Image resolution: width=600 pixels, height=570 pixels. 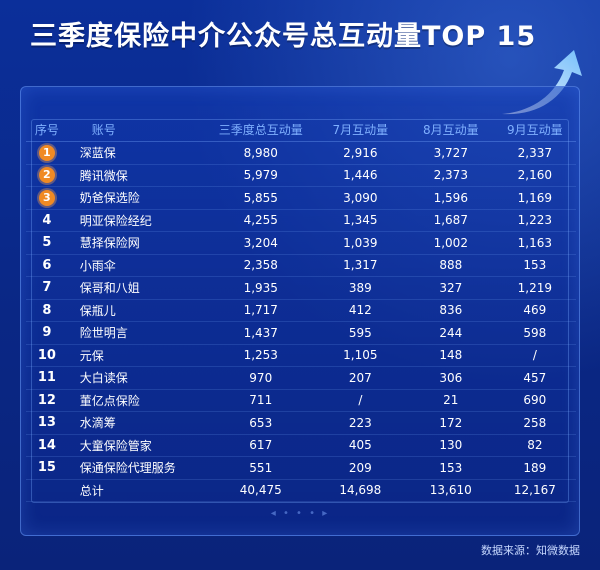 I want to click on table-row: 11 大白读保 970 207 306 457, so click(x=301, y=378).